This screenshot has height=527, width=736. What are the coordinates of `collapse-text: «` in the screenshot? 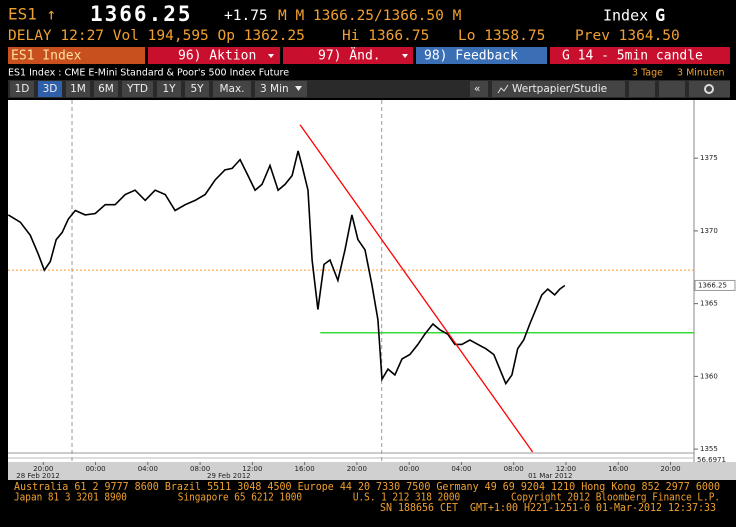 It's located at (477, 89).